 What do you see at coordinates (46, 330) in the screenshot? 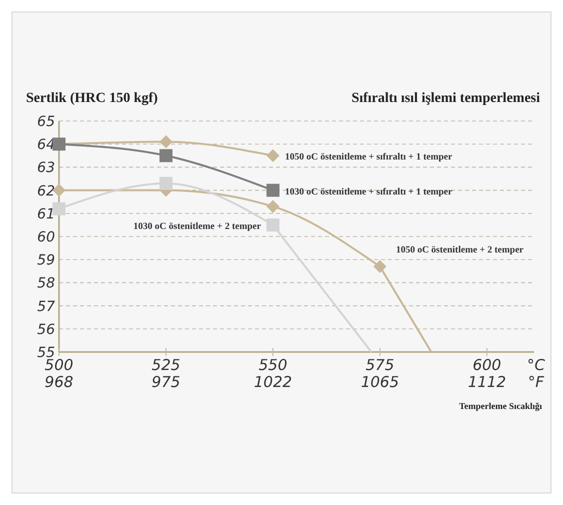
I see `y-tick-label: 56` at bounding box center [46, 330].